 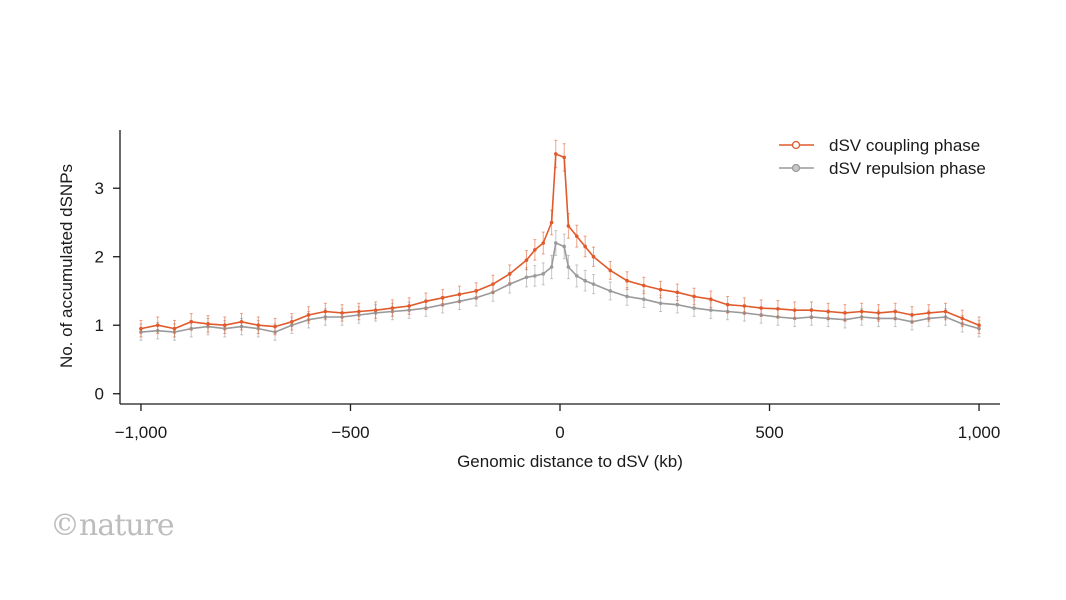 What do you see at coordinates (559, 432) in the screenshot?
I see `x-tick-label: 0` at bounding box center [559, 432].